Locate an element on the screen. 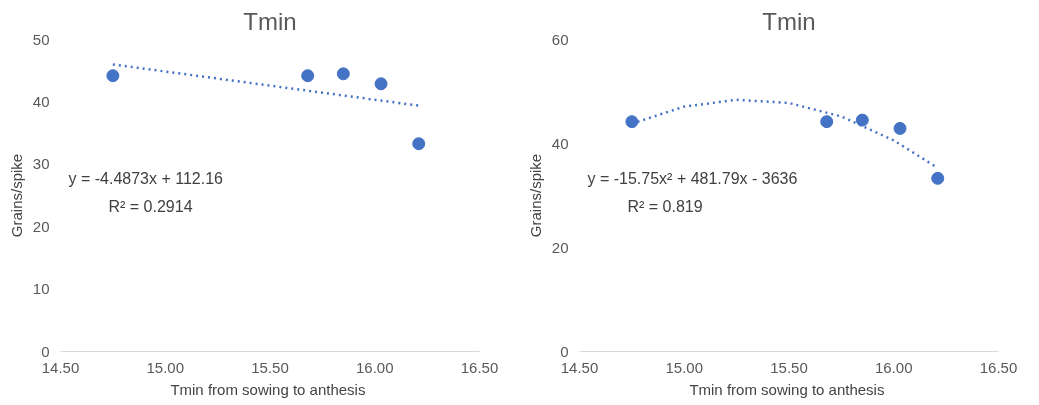 The width and height of the screenshot is (1039, 405). y-tick-label: 60 is located at coordinates (560, 39).